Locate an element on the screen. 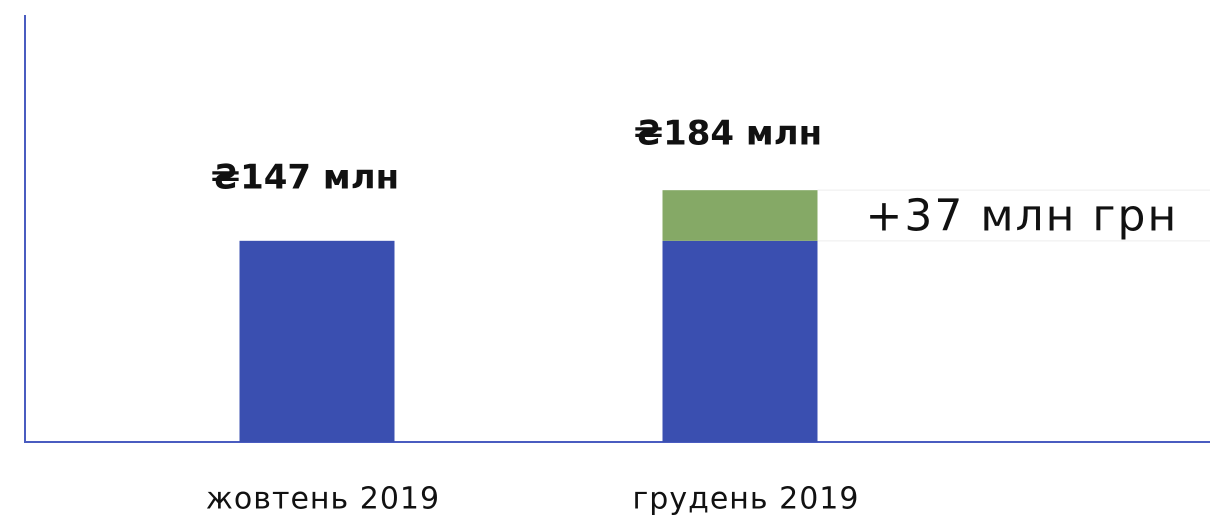 The image size is (1219, 520). x-tick-label: грудень 2019 is located at coordinates (746, 499).